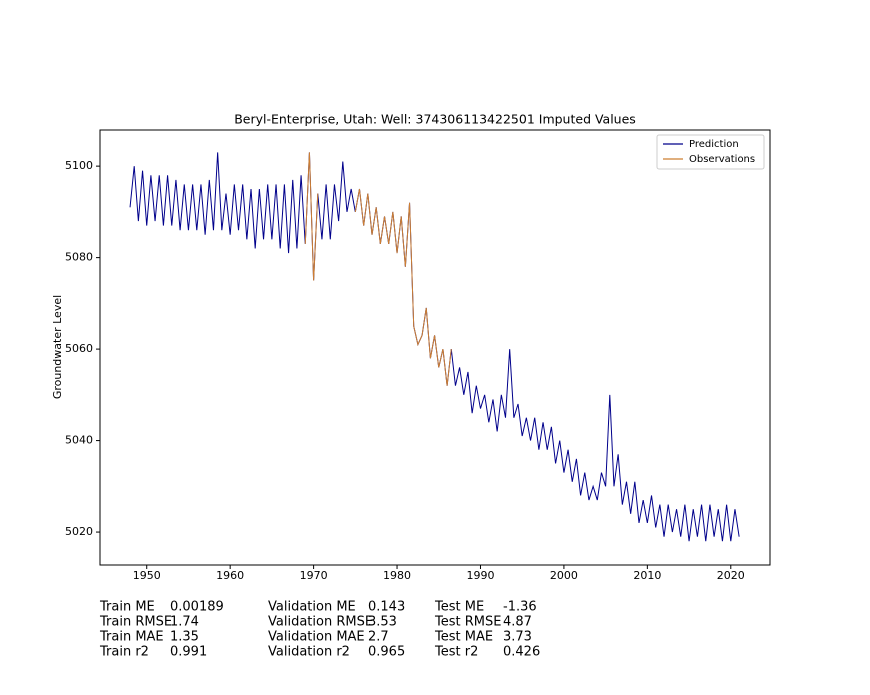 The width and height of the screenshot is (870, 695). I want to click on metric-label: Test r2, so click(456, 652).